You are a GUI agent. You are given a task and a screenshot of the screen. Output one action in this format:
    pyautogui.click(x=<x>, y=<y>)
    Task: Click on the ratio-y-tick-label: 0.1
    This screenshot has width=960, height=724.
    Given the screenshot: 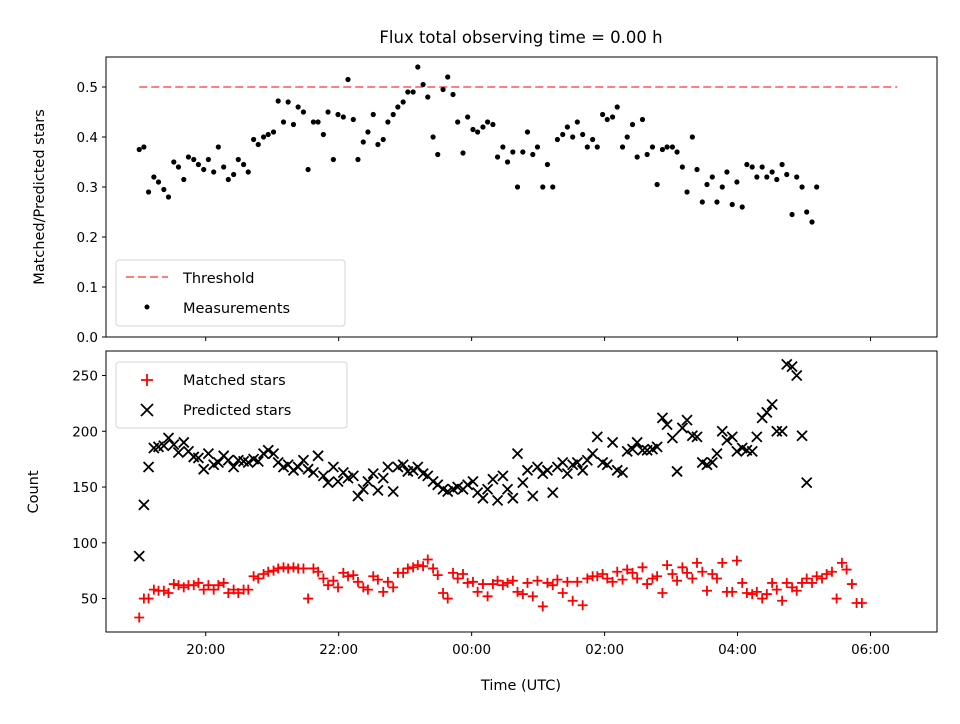 What is the action you would take?
    pyautogui.click(x=87, y=288)
    